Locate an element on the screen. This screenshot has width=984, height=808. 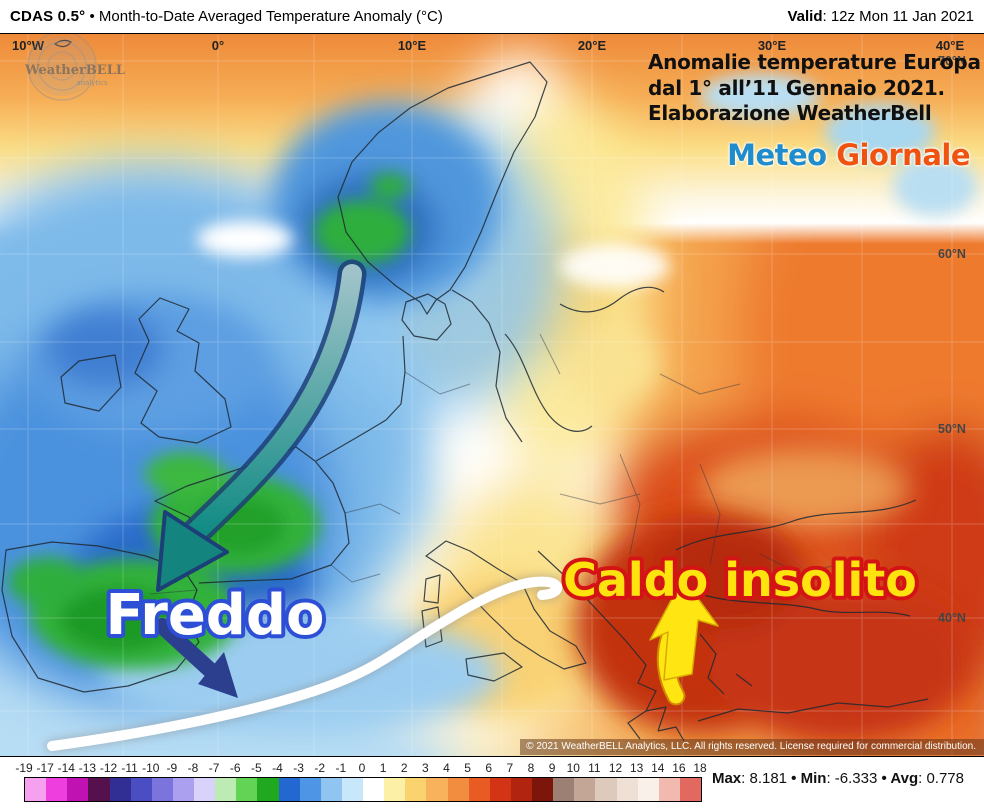
lon-labels: 10°W 0° 10°E 20°E 30°E 40°E is located at coordinates (488, 45).